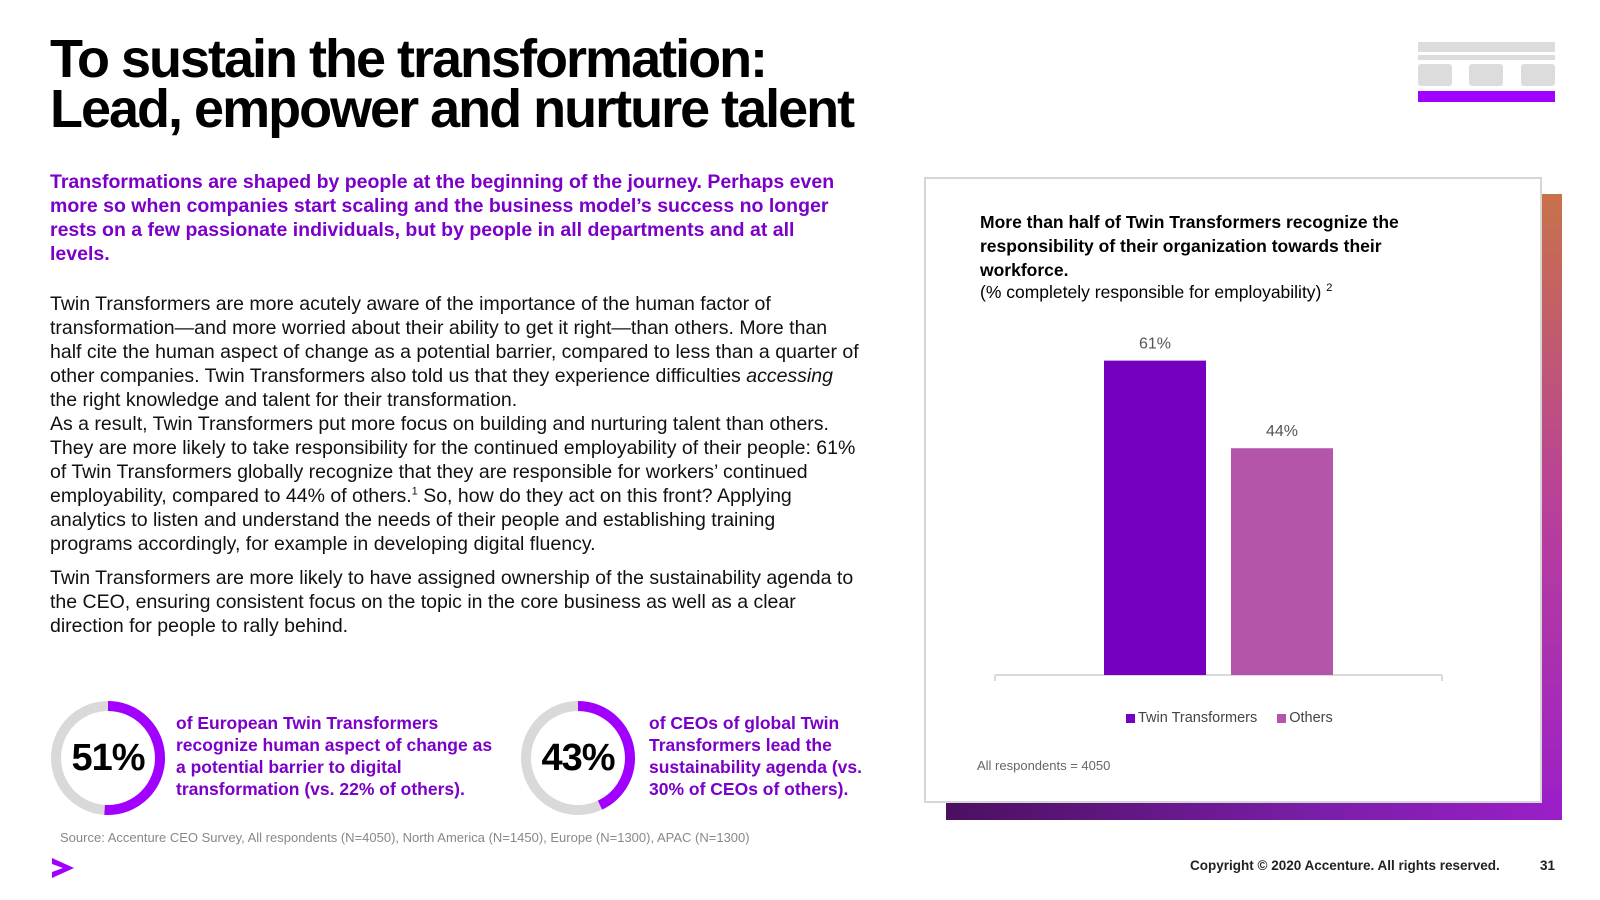 The image size is (1600, 900). What do you see at coordinates (1548, 865) in the screenshot?
I see `page-number: 31` at bounding box center [1548, 865].